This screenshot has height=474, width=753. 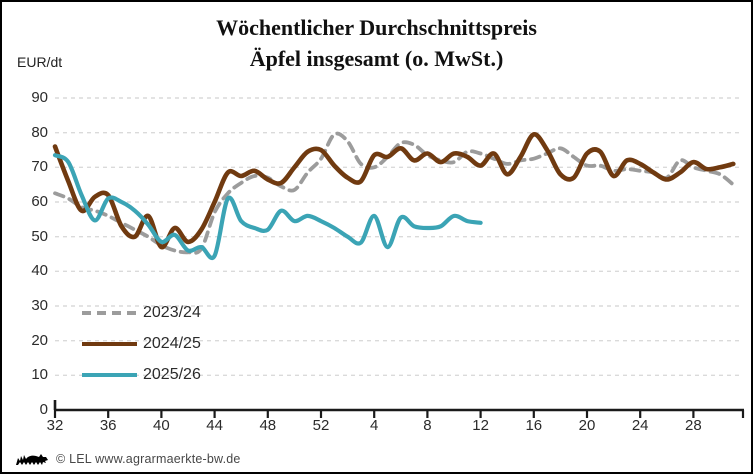 What do you see at coordinates (39, 97) in the screenshot?
I see `y-tick-label-90: 90` at bounding box center [39, 97].